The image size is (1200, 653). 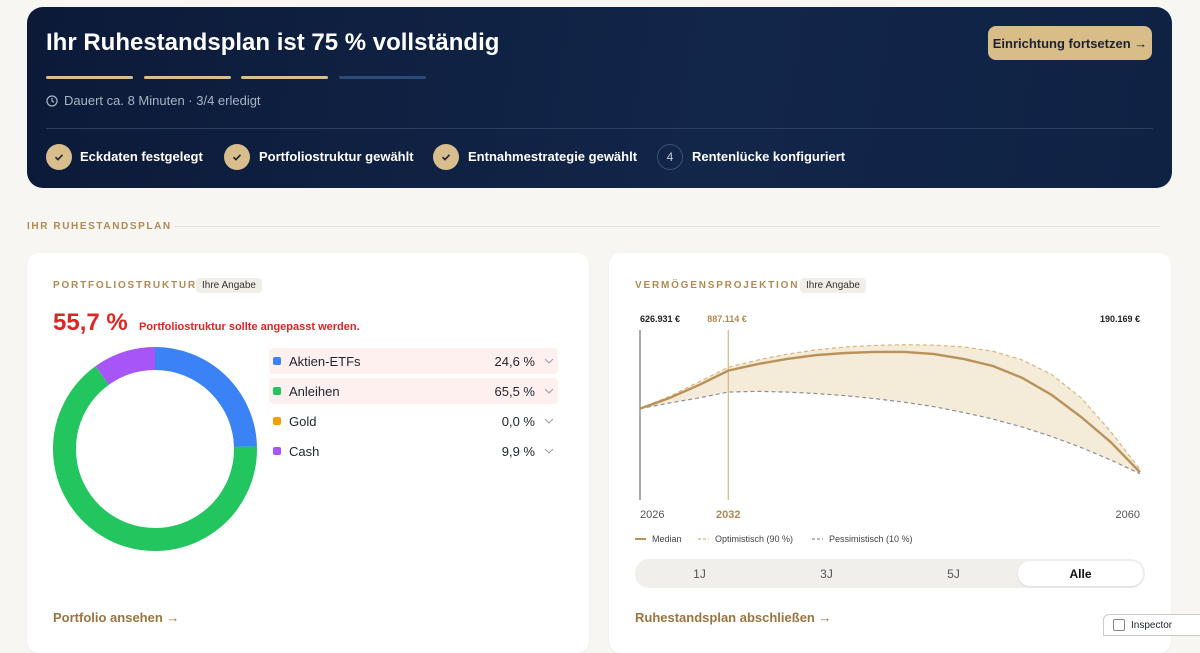 What do you see at coordinates (141, 156) in the screenshot?
I see `step-label: Eckdaten festgelegt` at bounding box center [141, 156].